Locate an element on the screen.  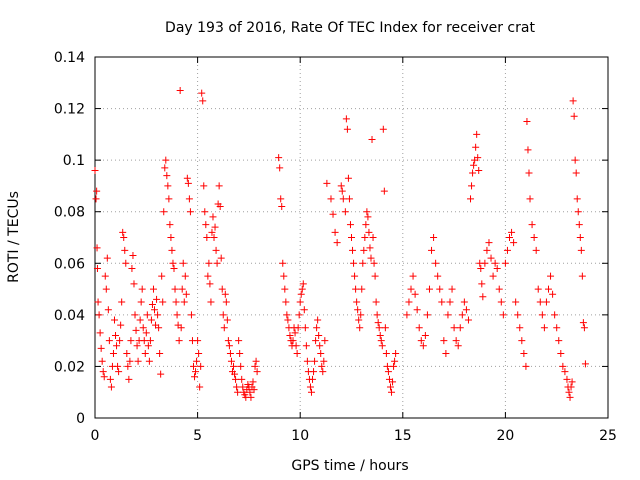
y-tick-label: 0.06 is located at coordinates (69, 264).